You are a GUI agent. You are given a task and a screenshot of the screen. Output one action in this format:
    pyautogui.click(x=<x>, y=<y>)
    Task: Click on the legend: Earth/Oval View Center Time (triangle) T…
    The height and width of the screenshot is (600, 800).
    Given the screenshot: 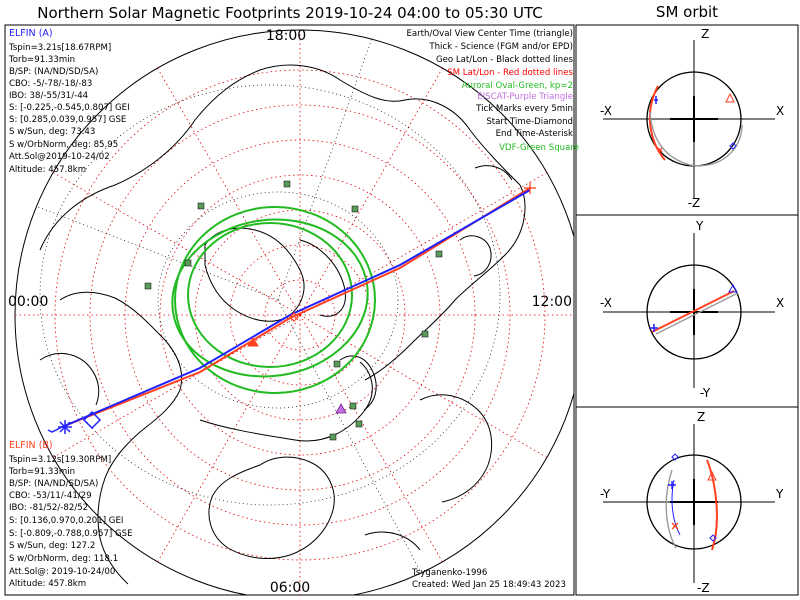 What is the action you would take?
    pyautogui.click(x=492, y=91)
    